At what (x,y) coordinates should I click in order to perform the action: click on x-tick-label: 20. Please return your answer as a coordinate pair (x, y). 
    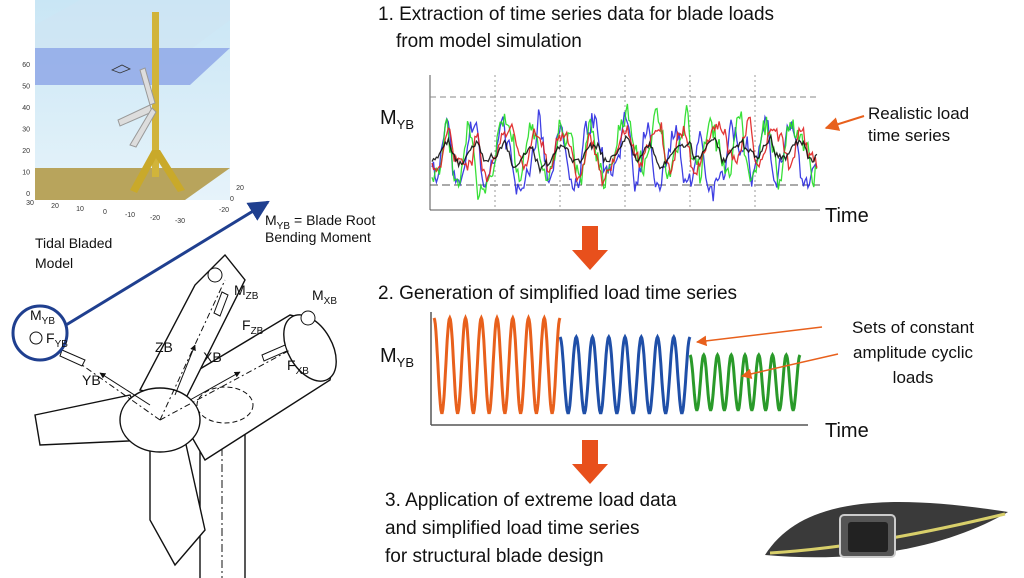
    Looking at the image, I should click on (55, 206).